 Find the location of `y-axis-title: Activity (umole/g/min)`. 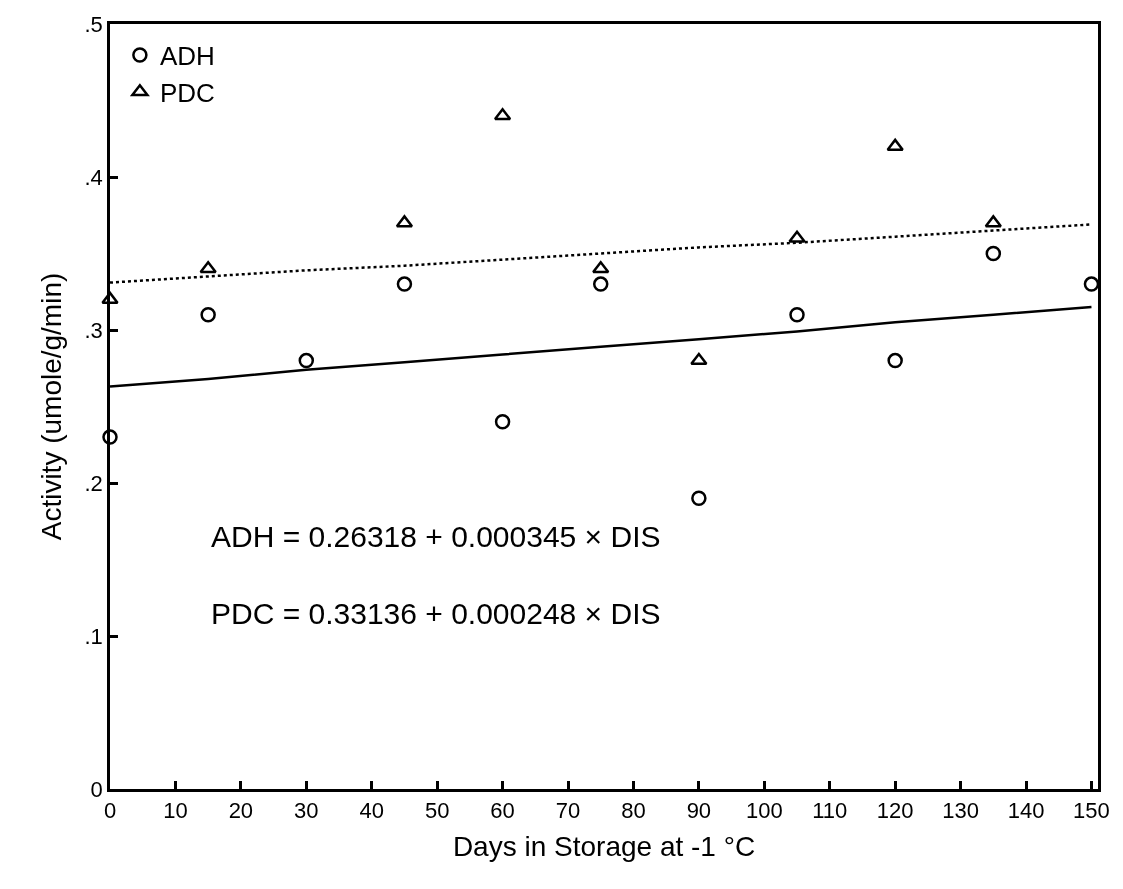

y-axis-title: Activity (umole/g/min) is located at coordinates (52, 406).